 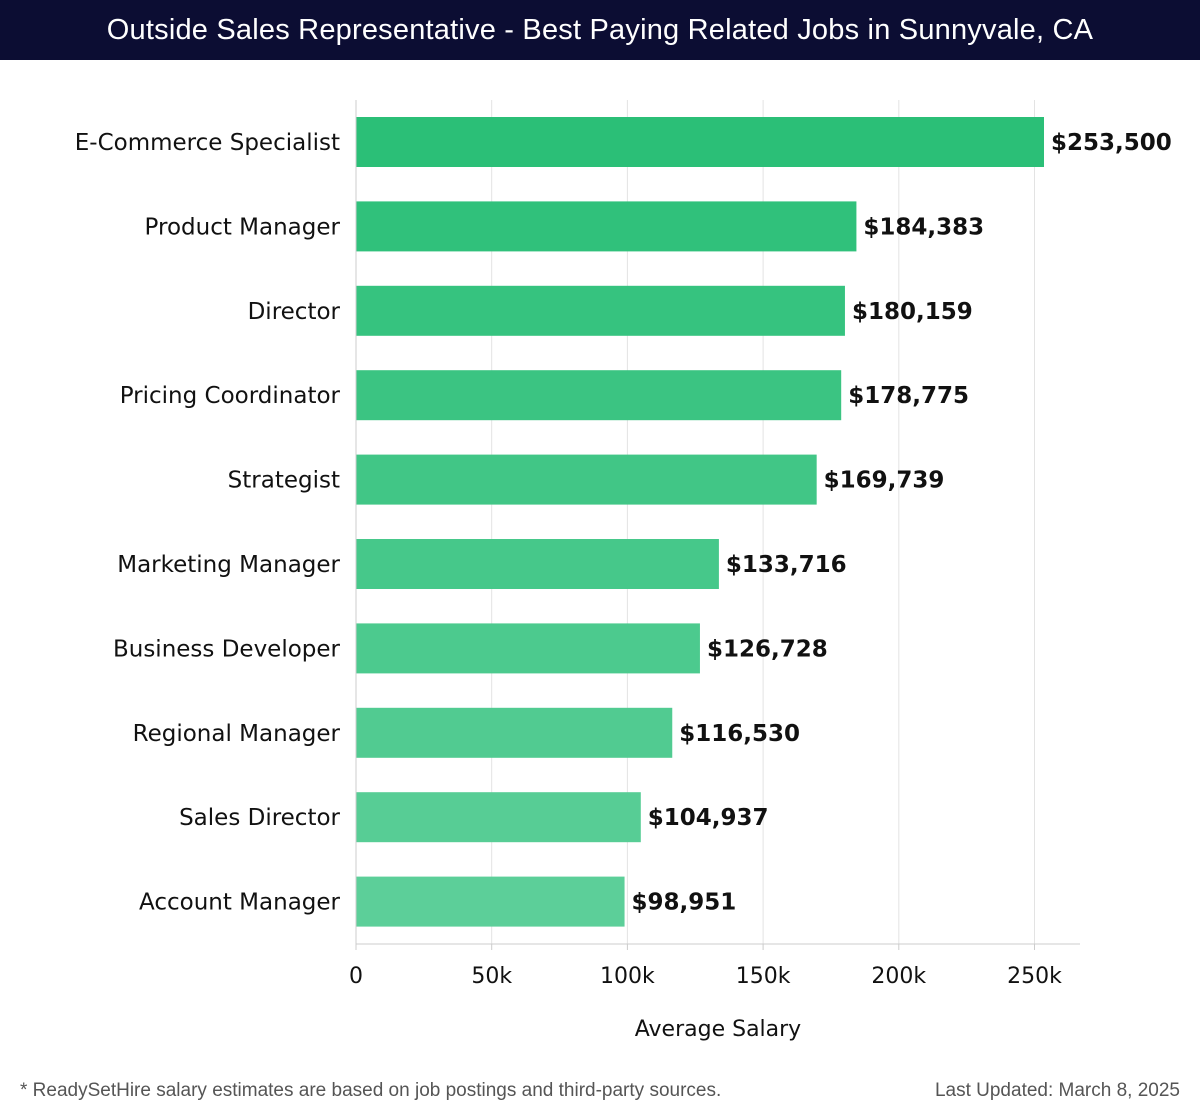 What do you see at coordinates (884, 481) in the screenshot?
I see `value-label: $169,739` at bounding box center [884, 481].